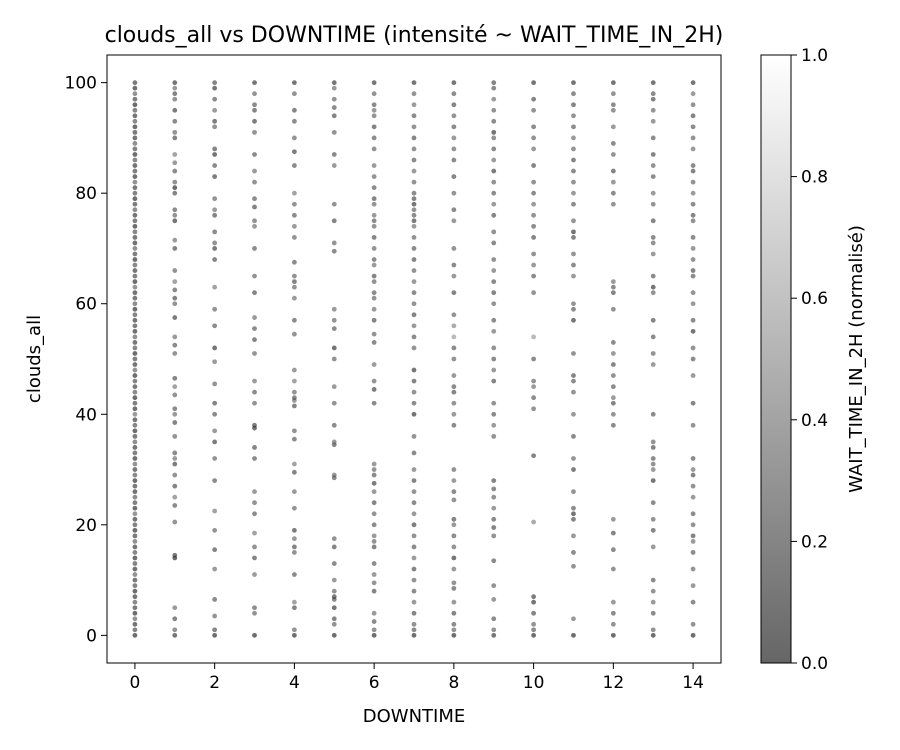  Describe the element at coordinates (414, 716) in the screenshot. I see `x-axis-label: DOWNTIME` at that location.